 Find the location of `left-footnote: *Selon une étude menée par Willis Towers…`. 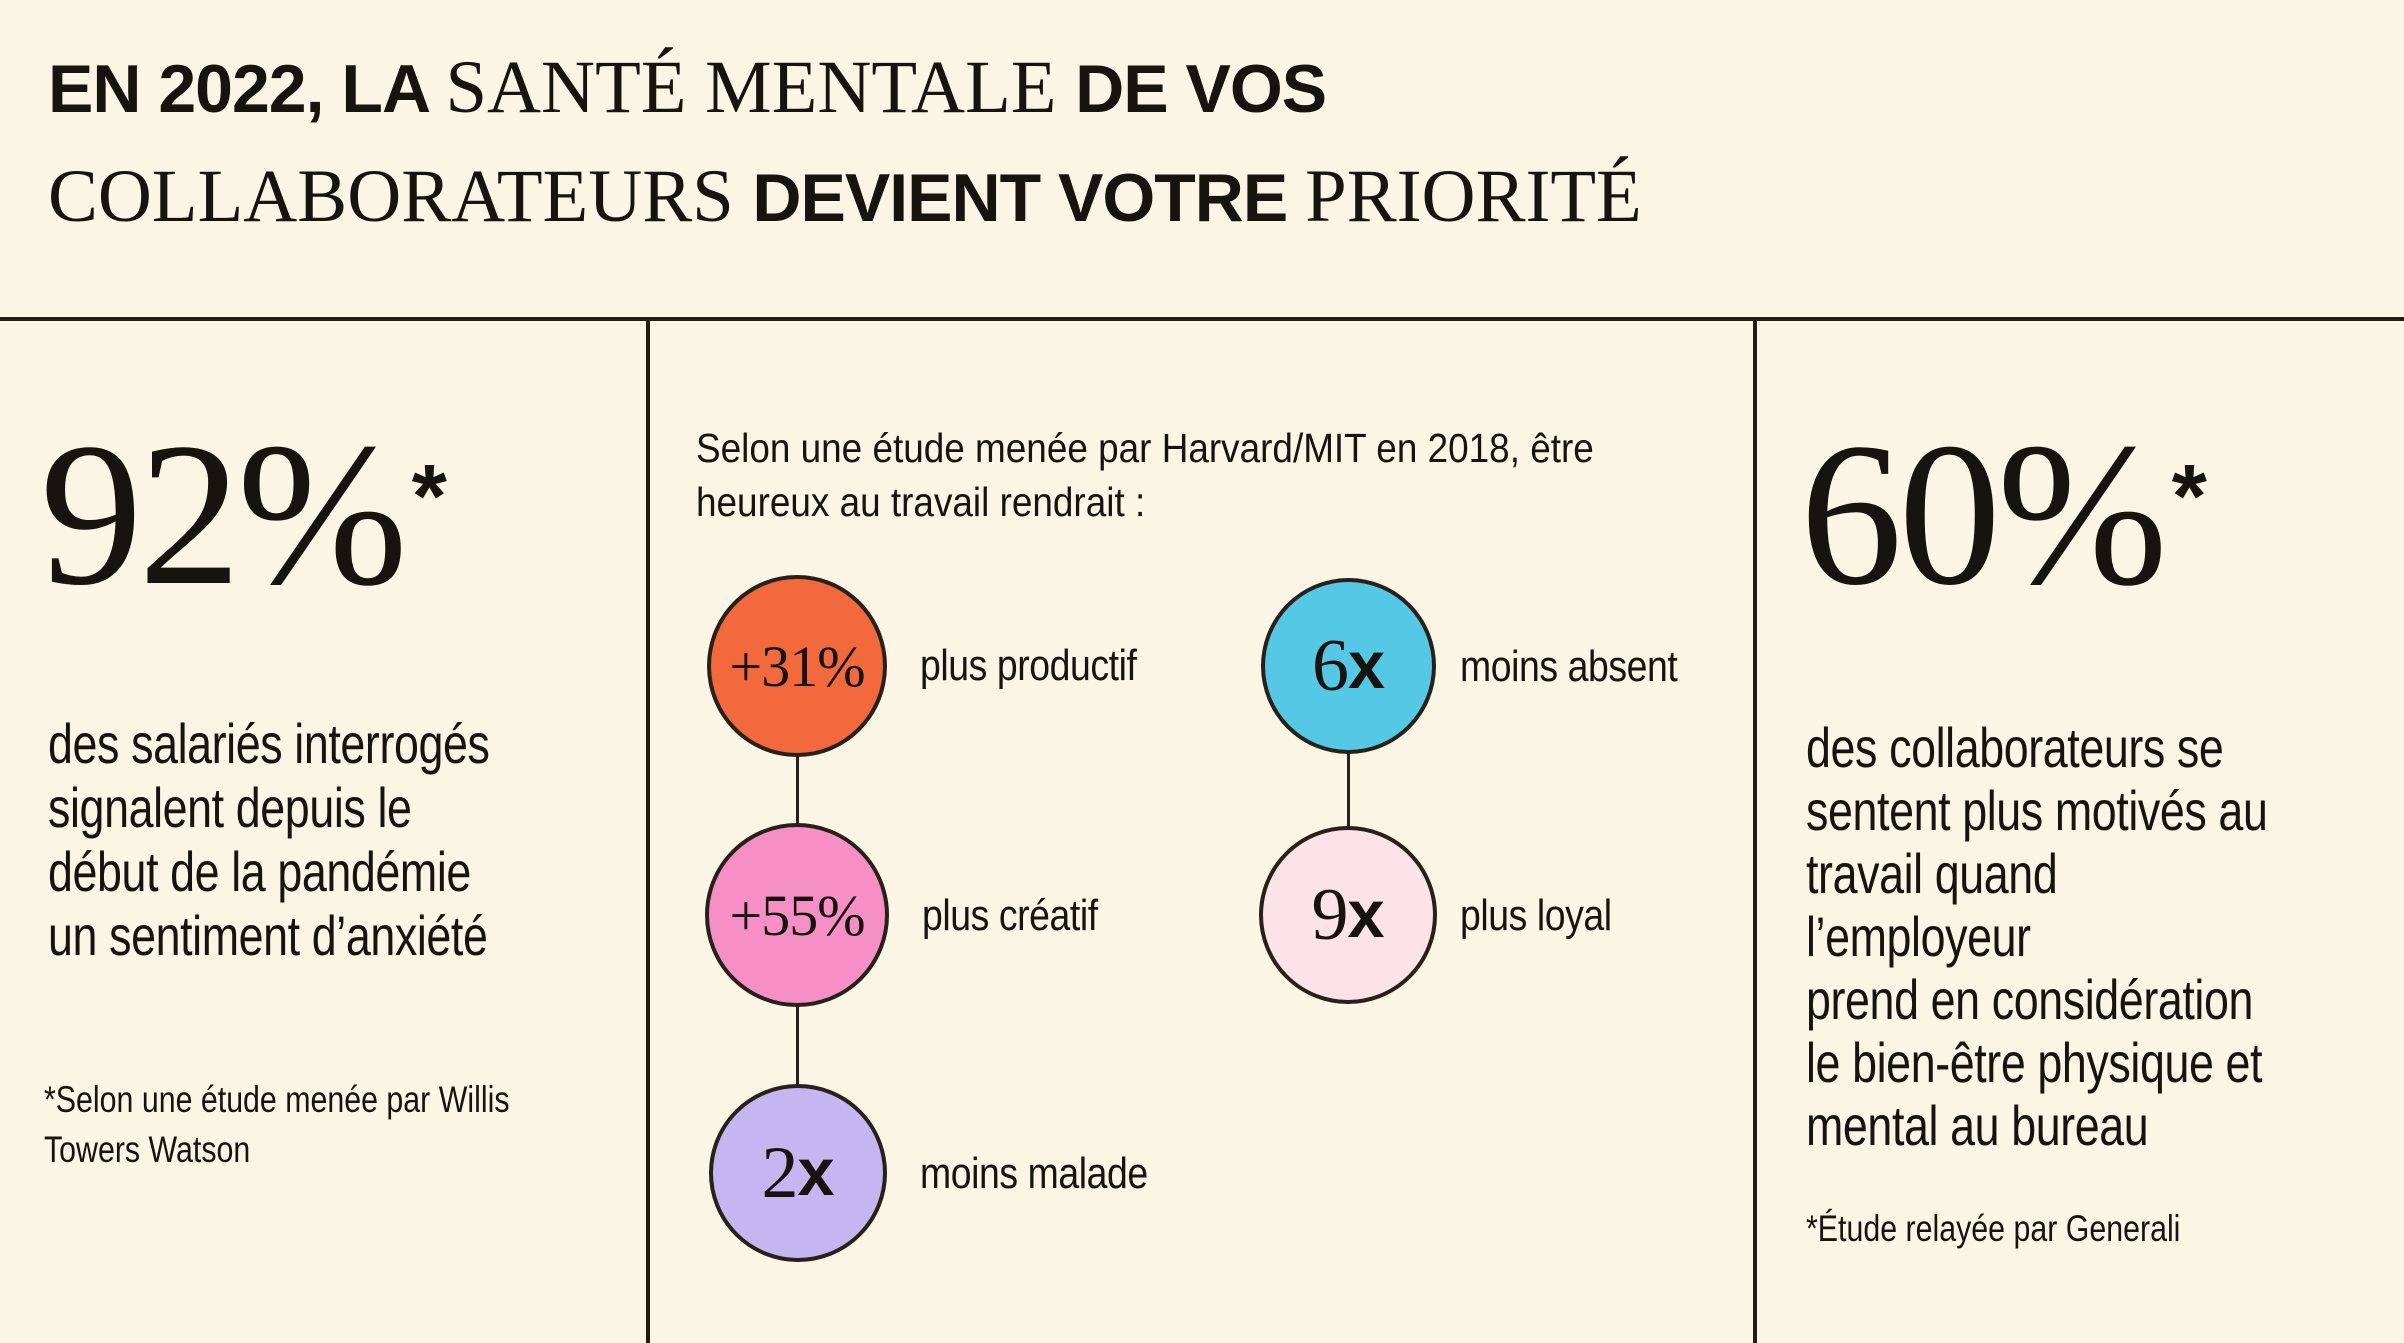

left-footnote: *Selon une étude menée par Willis Towers… is located at coordinates (277, 1124).